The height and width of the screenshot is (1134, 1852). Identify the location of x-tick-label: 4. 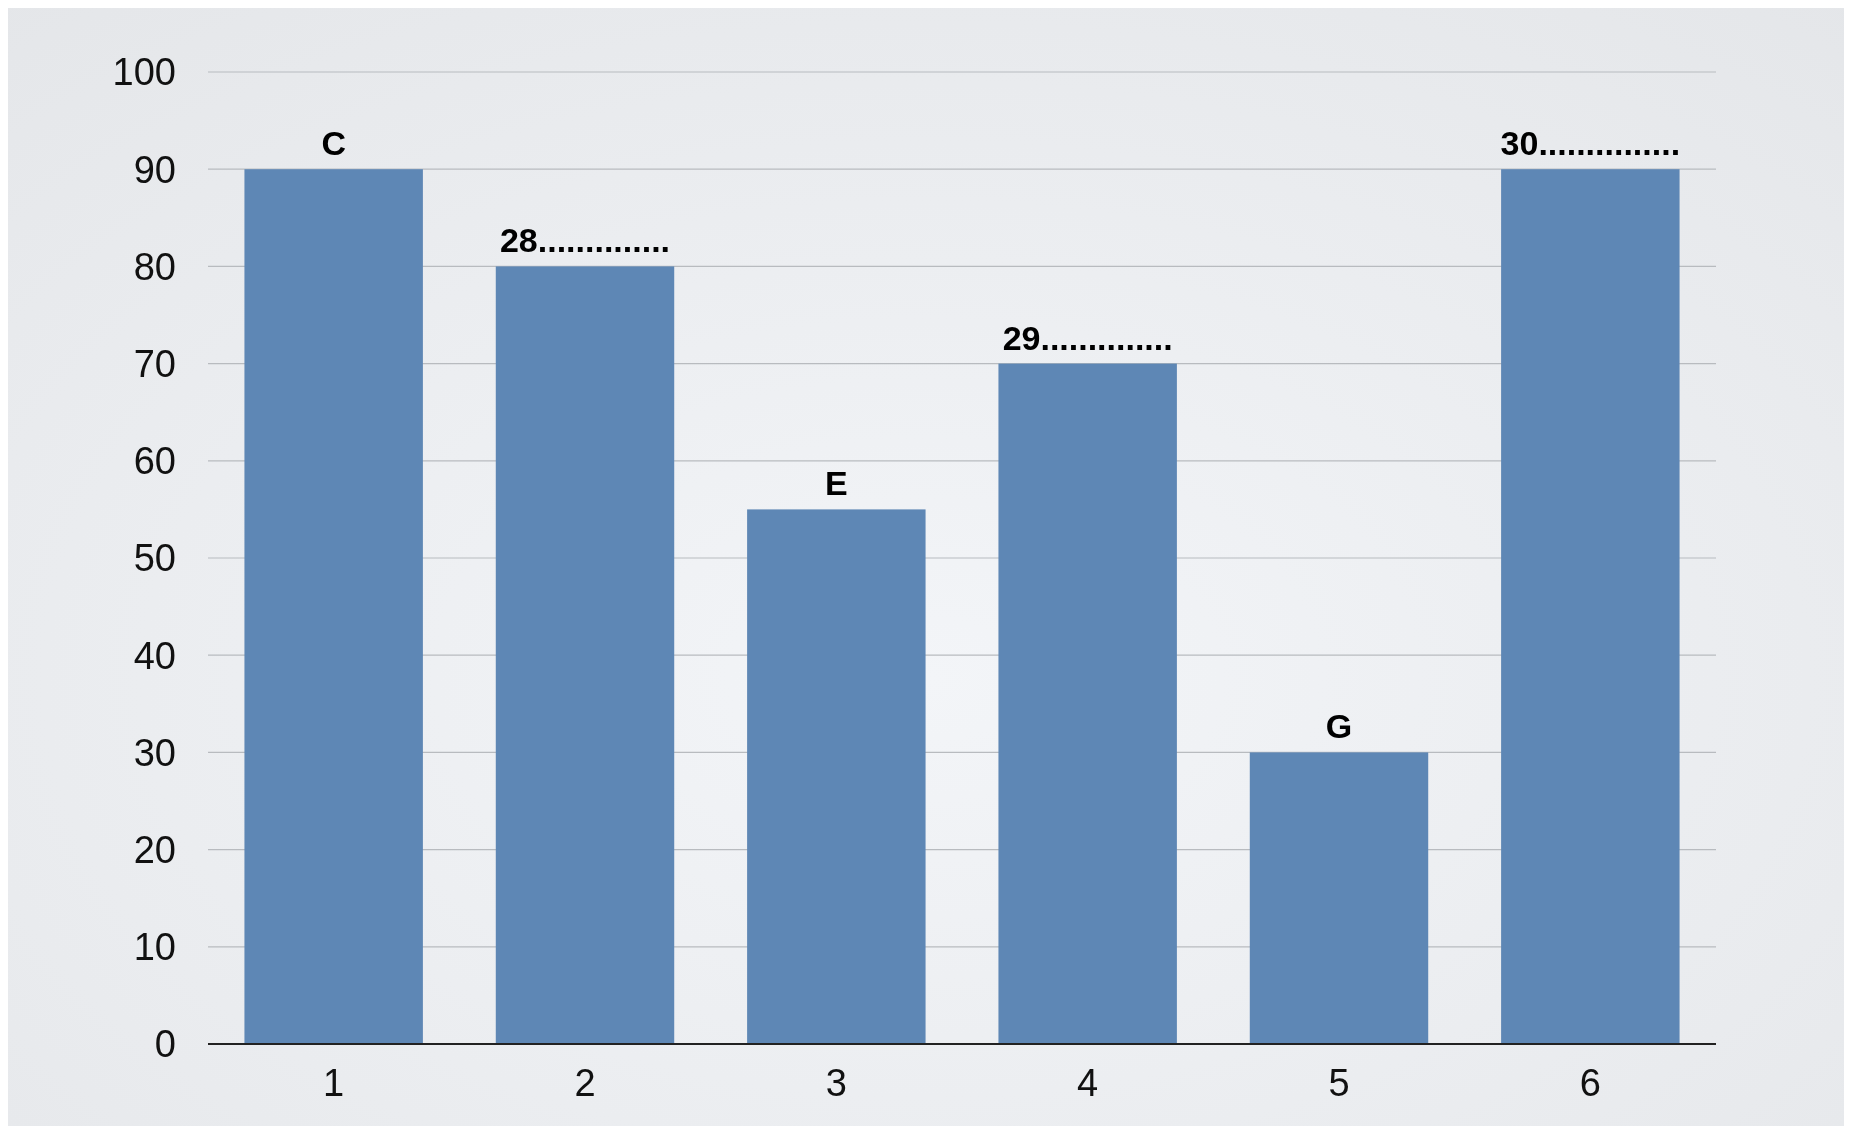
(1088, 1083).